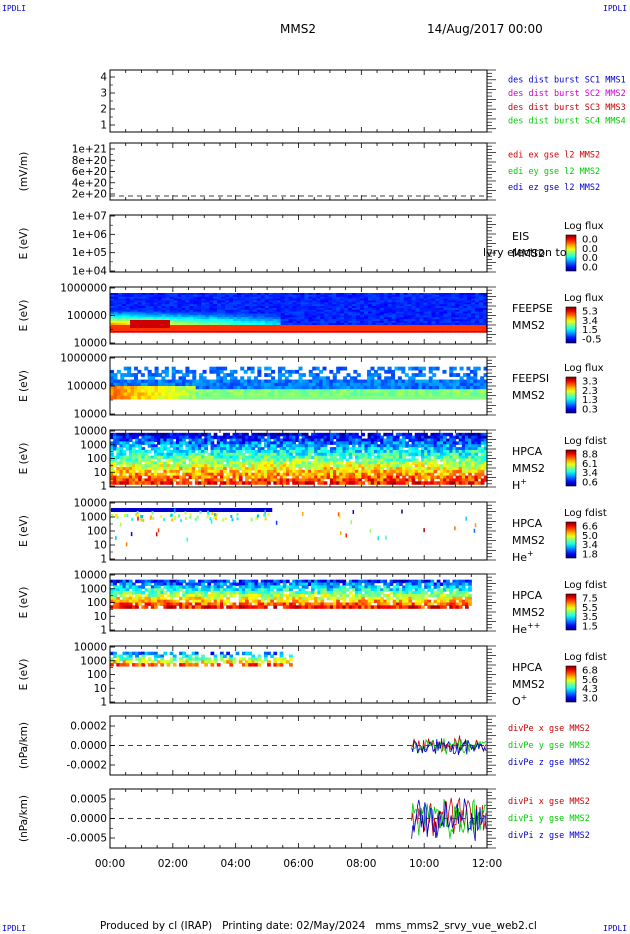 This screenshot has width=630, height=934. Describe the element at coordinates (361, 864) in the screenshot. I see `x-tick-label: 08:00` at that location.